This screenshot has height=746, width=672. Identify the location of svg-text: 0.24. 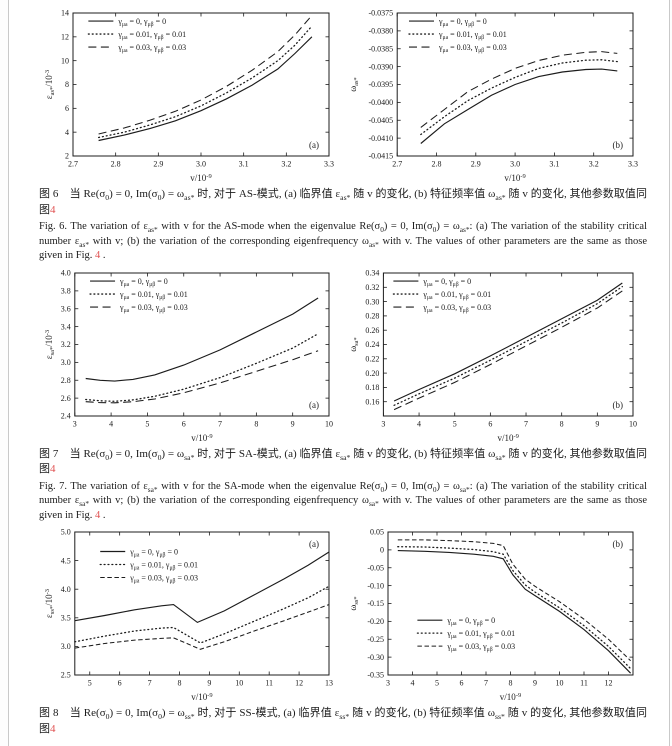
(372, 344).